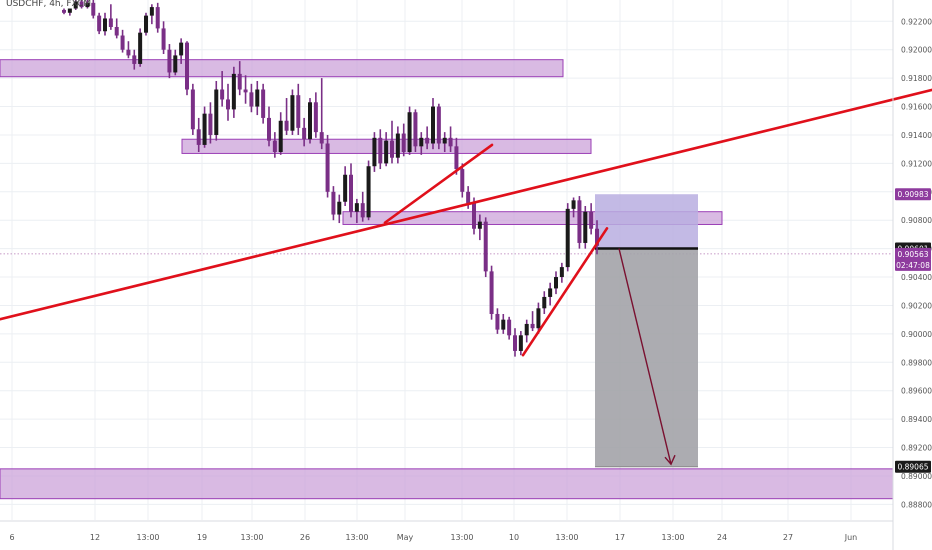 The height and width of the screenshot is (550, 932). Describe the element at coordinates (48, 4) in the screenshot. I see `symbol-title: USDCHF, 4h, FXCM` at that location.